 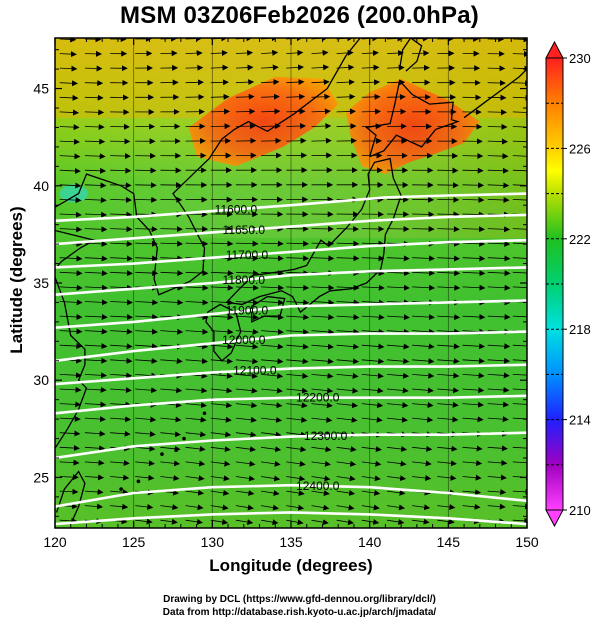 I want to click on y-tick-label: 45, so click(x=41, y=89).